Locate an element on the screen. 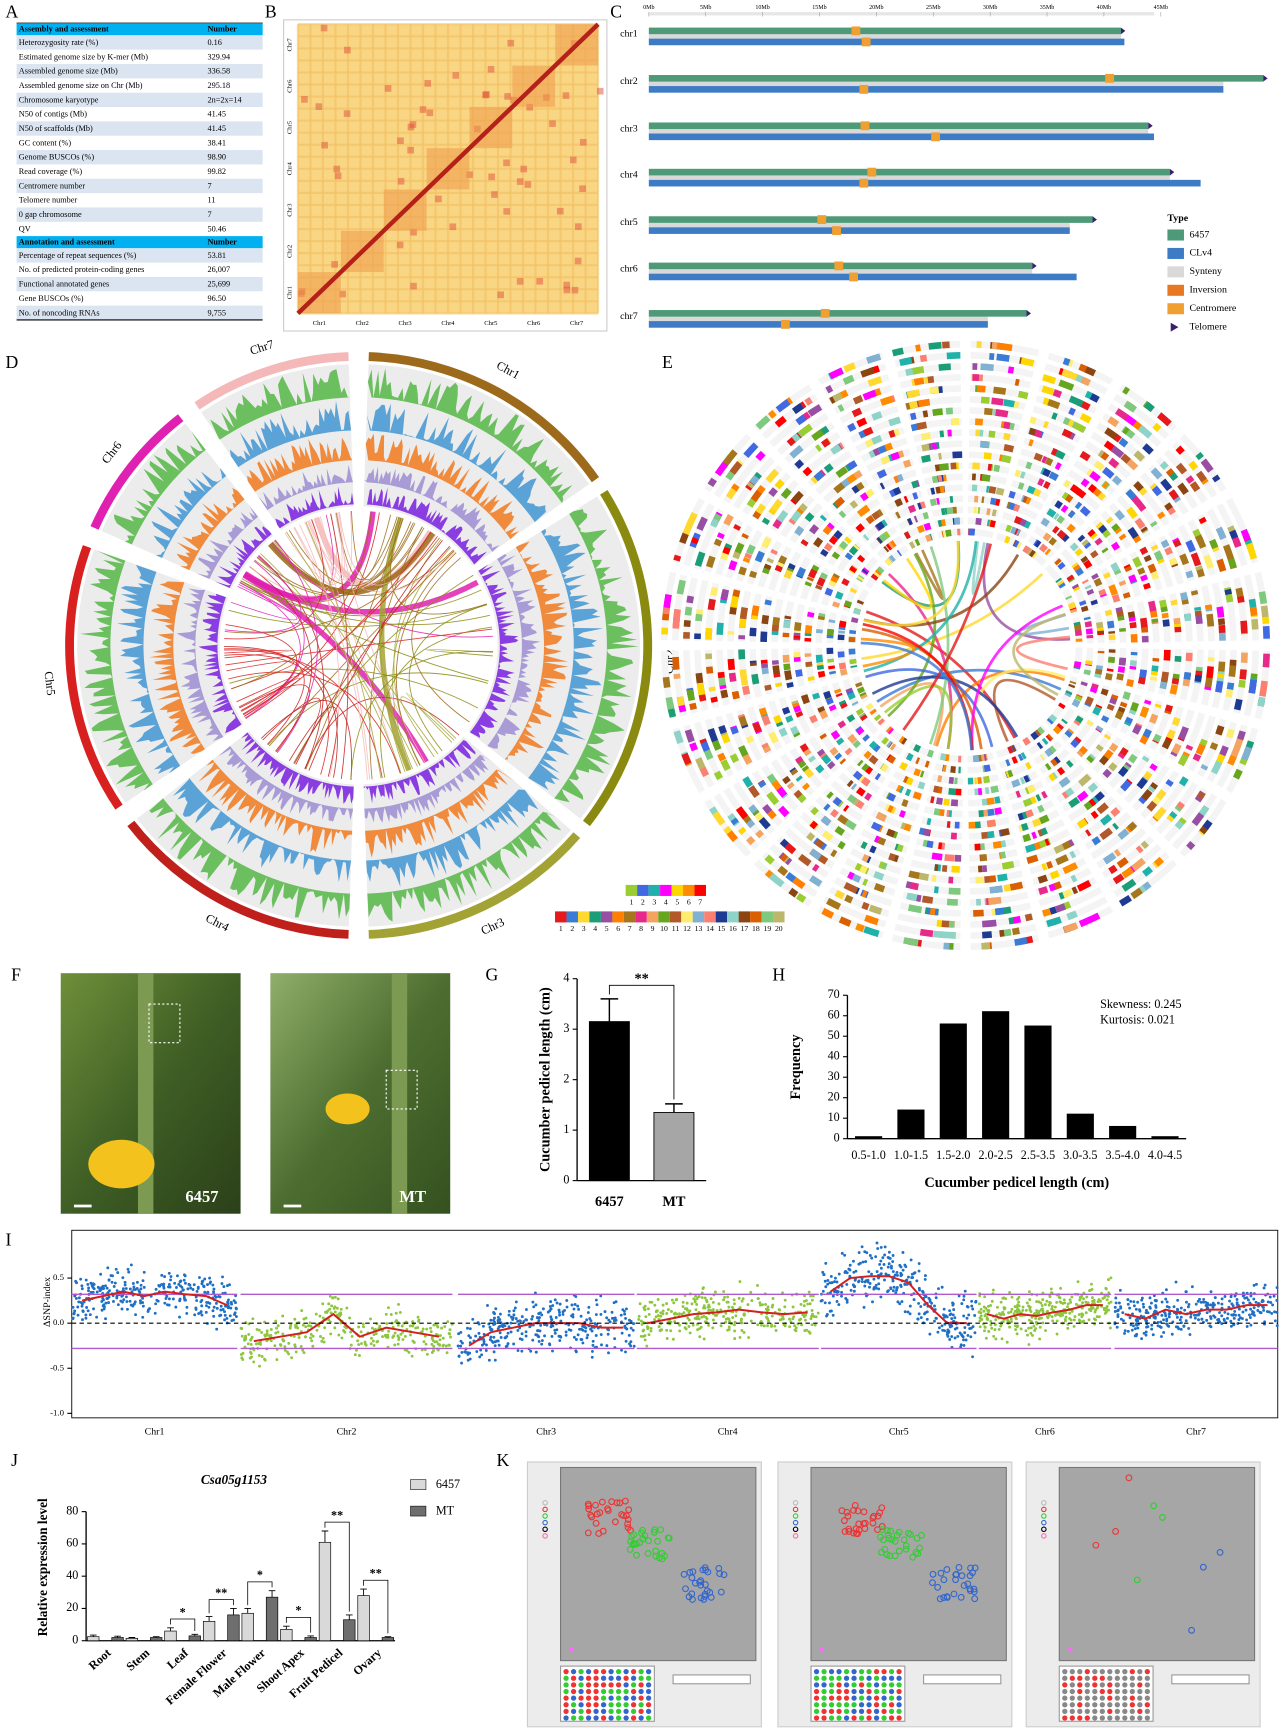 This screenshot has height=1729, width=1280. chr-label: chr4 is located at coordinates (629, 175).